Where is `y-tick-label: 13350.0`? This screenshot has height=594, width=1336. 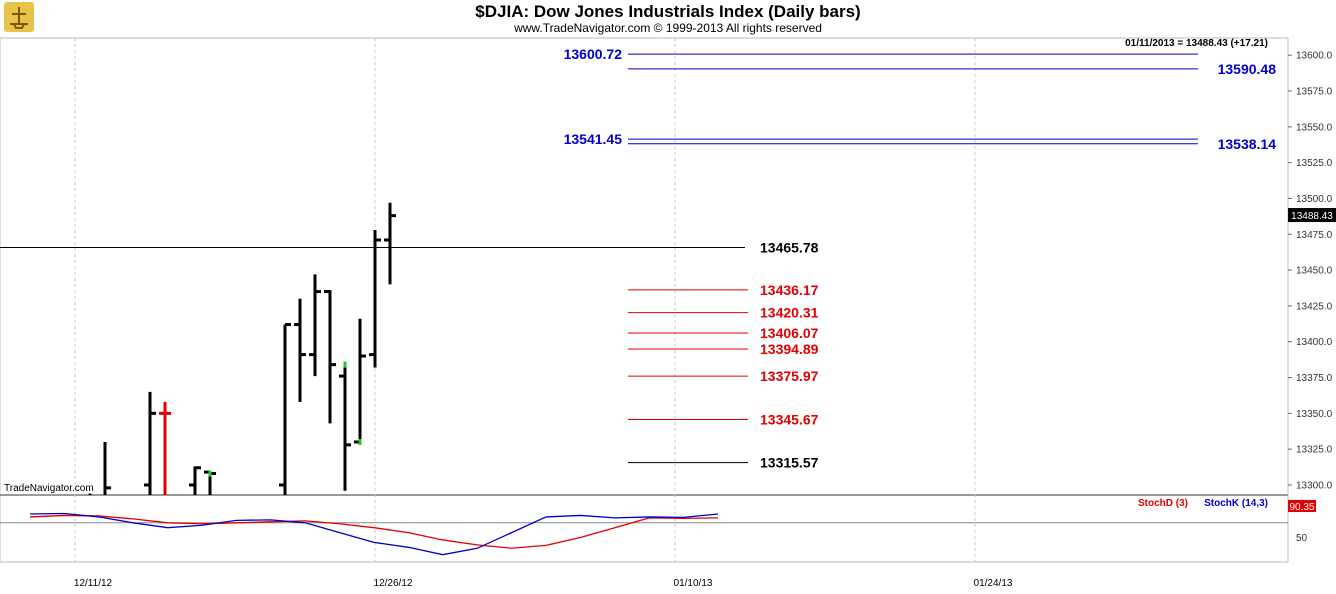
y-tick-label: 13350.0 is located at coordinates (1314, 414).